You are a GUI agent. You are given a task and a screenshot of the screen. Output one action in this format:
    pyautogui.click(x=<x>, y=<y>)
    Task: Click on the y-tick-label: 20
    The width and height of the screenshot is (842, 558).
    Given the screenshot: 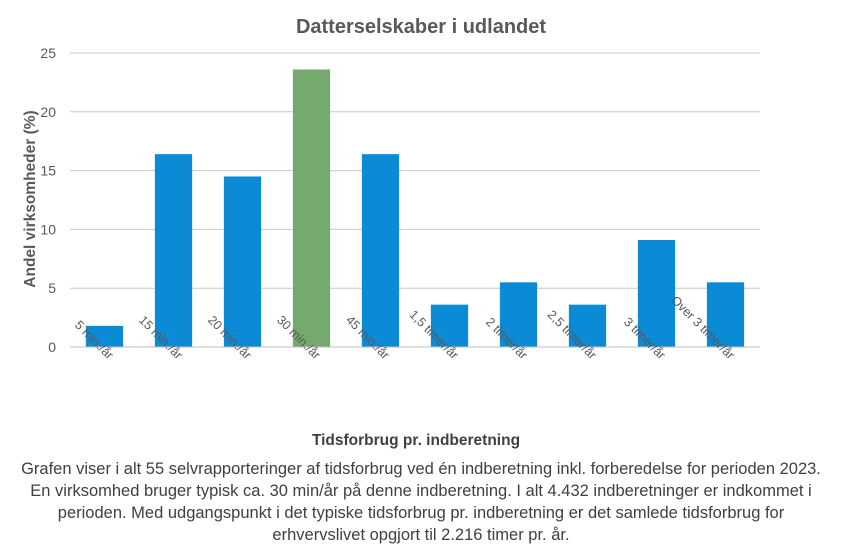 What is the action you would take?
    pyautogui.click(x=48, y=112)
    